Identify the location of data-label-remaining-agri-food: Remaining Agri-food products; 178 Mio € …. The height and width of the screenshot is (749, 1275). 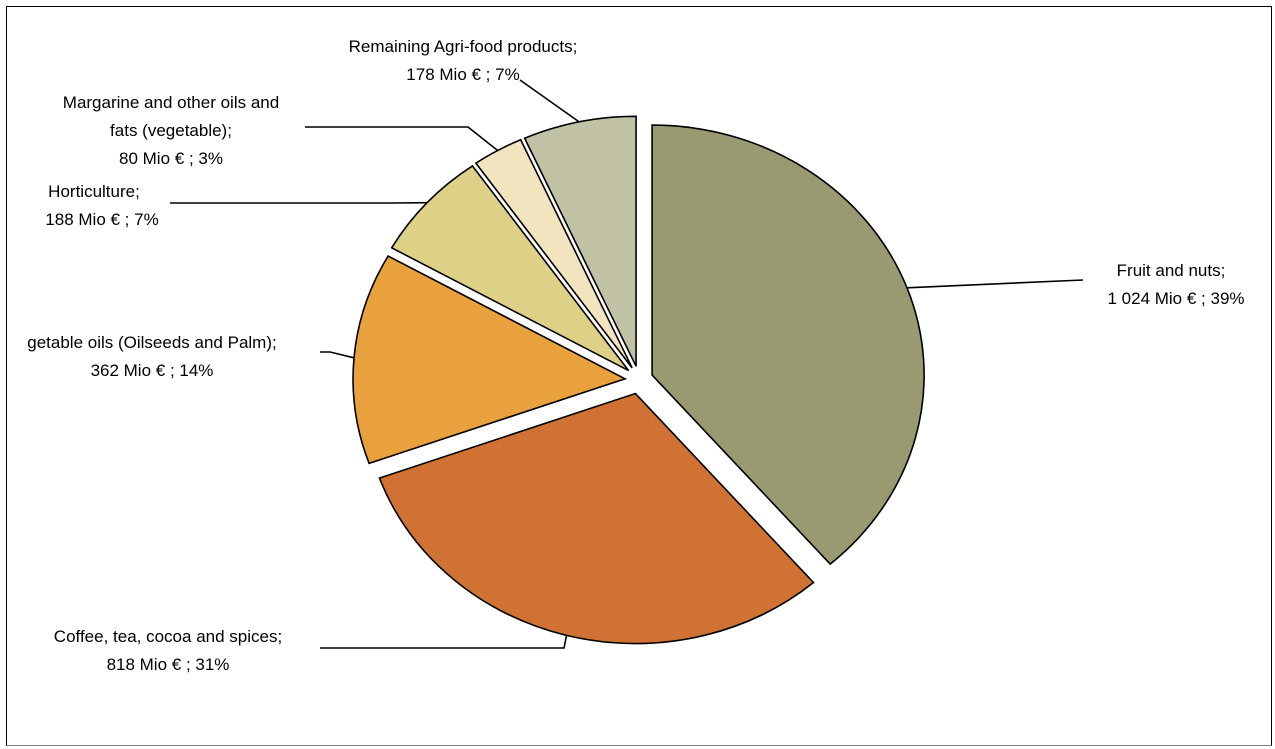
(463, 60).